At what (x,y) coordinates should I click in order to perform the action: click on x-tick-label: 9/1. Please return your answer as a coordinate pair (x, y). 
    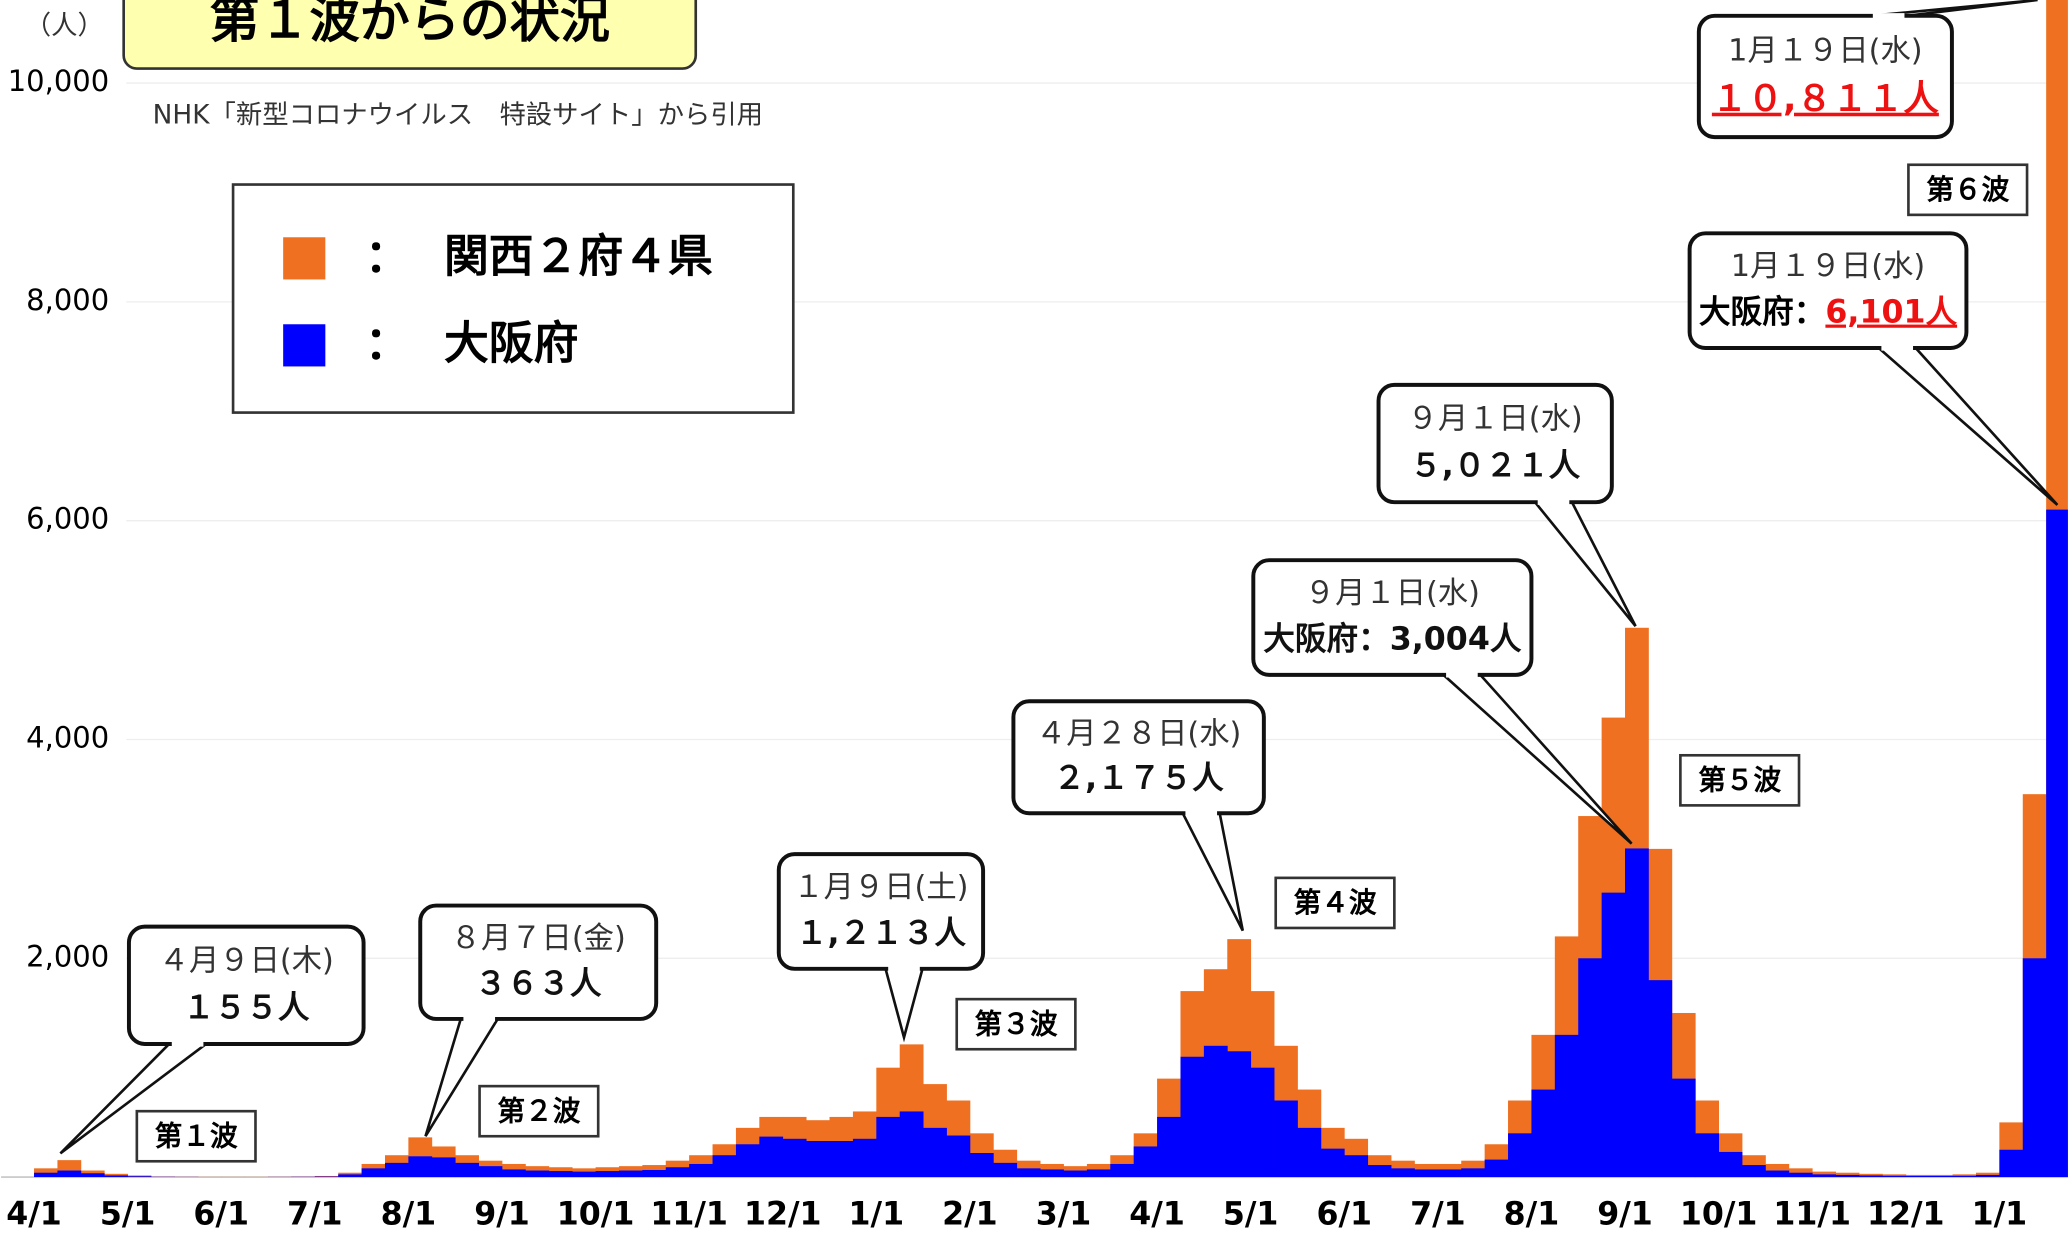
    Looking at the image, I should click on (1625, 1214).